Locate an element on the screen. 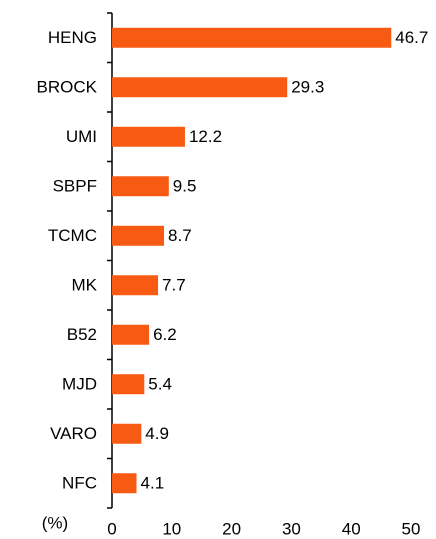 This screenshot has width=436, height=539. data-label: 7.7 is located at coordinates (174, 285).